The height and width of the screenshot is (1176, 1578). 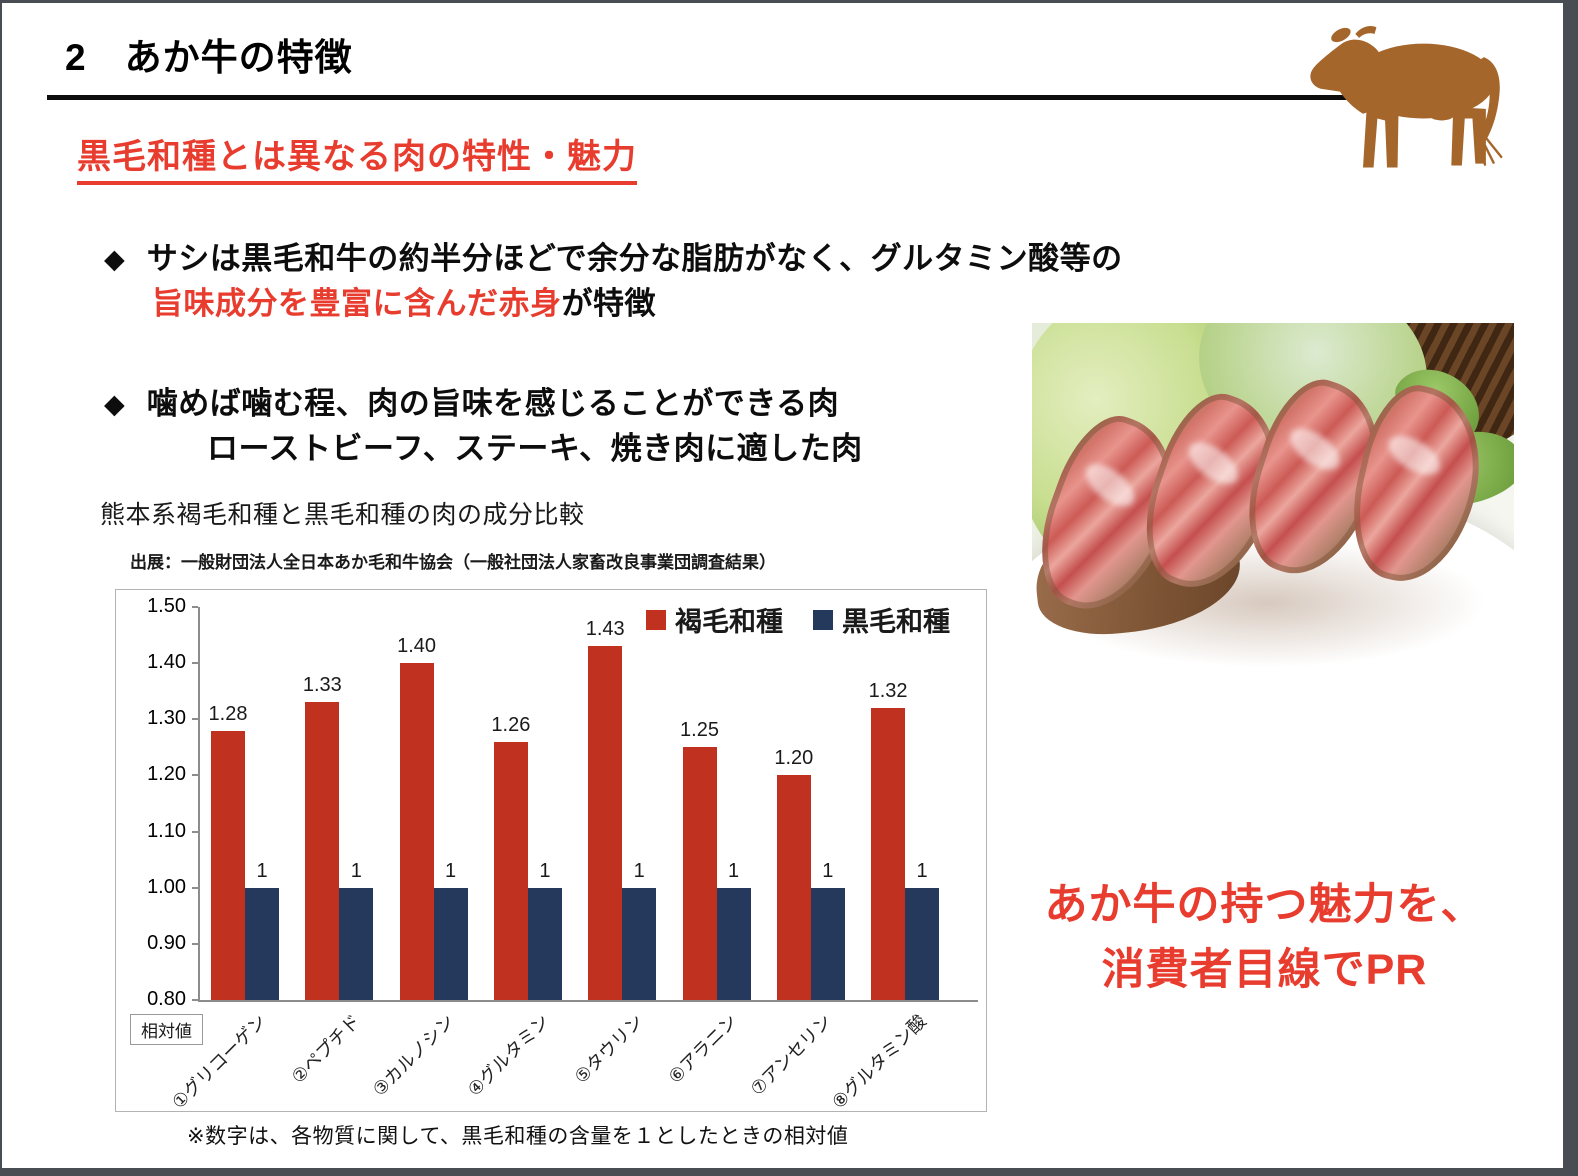 I want to click on bullet-1-line2-red: 旨味成分を豊富に含んだ赤身, so click(x=357, y=303).